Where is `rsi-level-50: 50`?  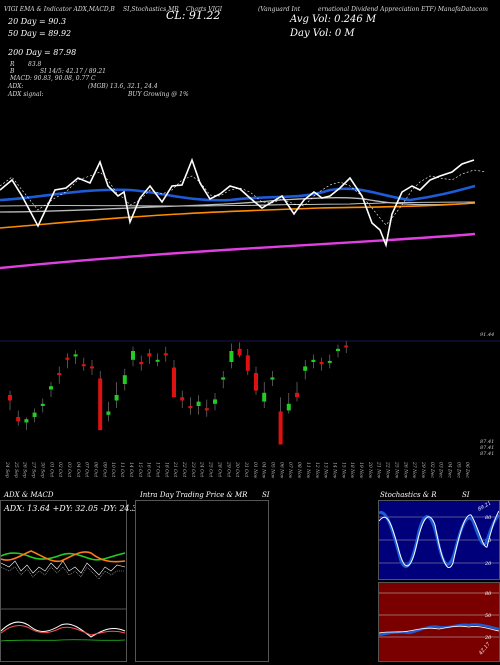 rsi-level-50: 50 is located at coordinates (488, 616).